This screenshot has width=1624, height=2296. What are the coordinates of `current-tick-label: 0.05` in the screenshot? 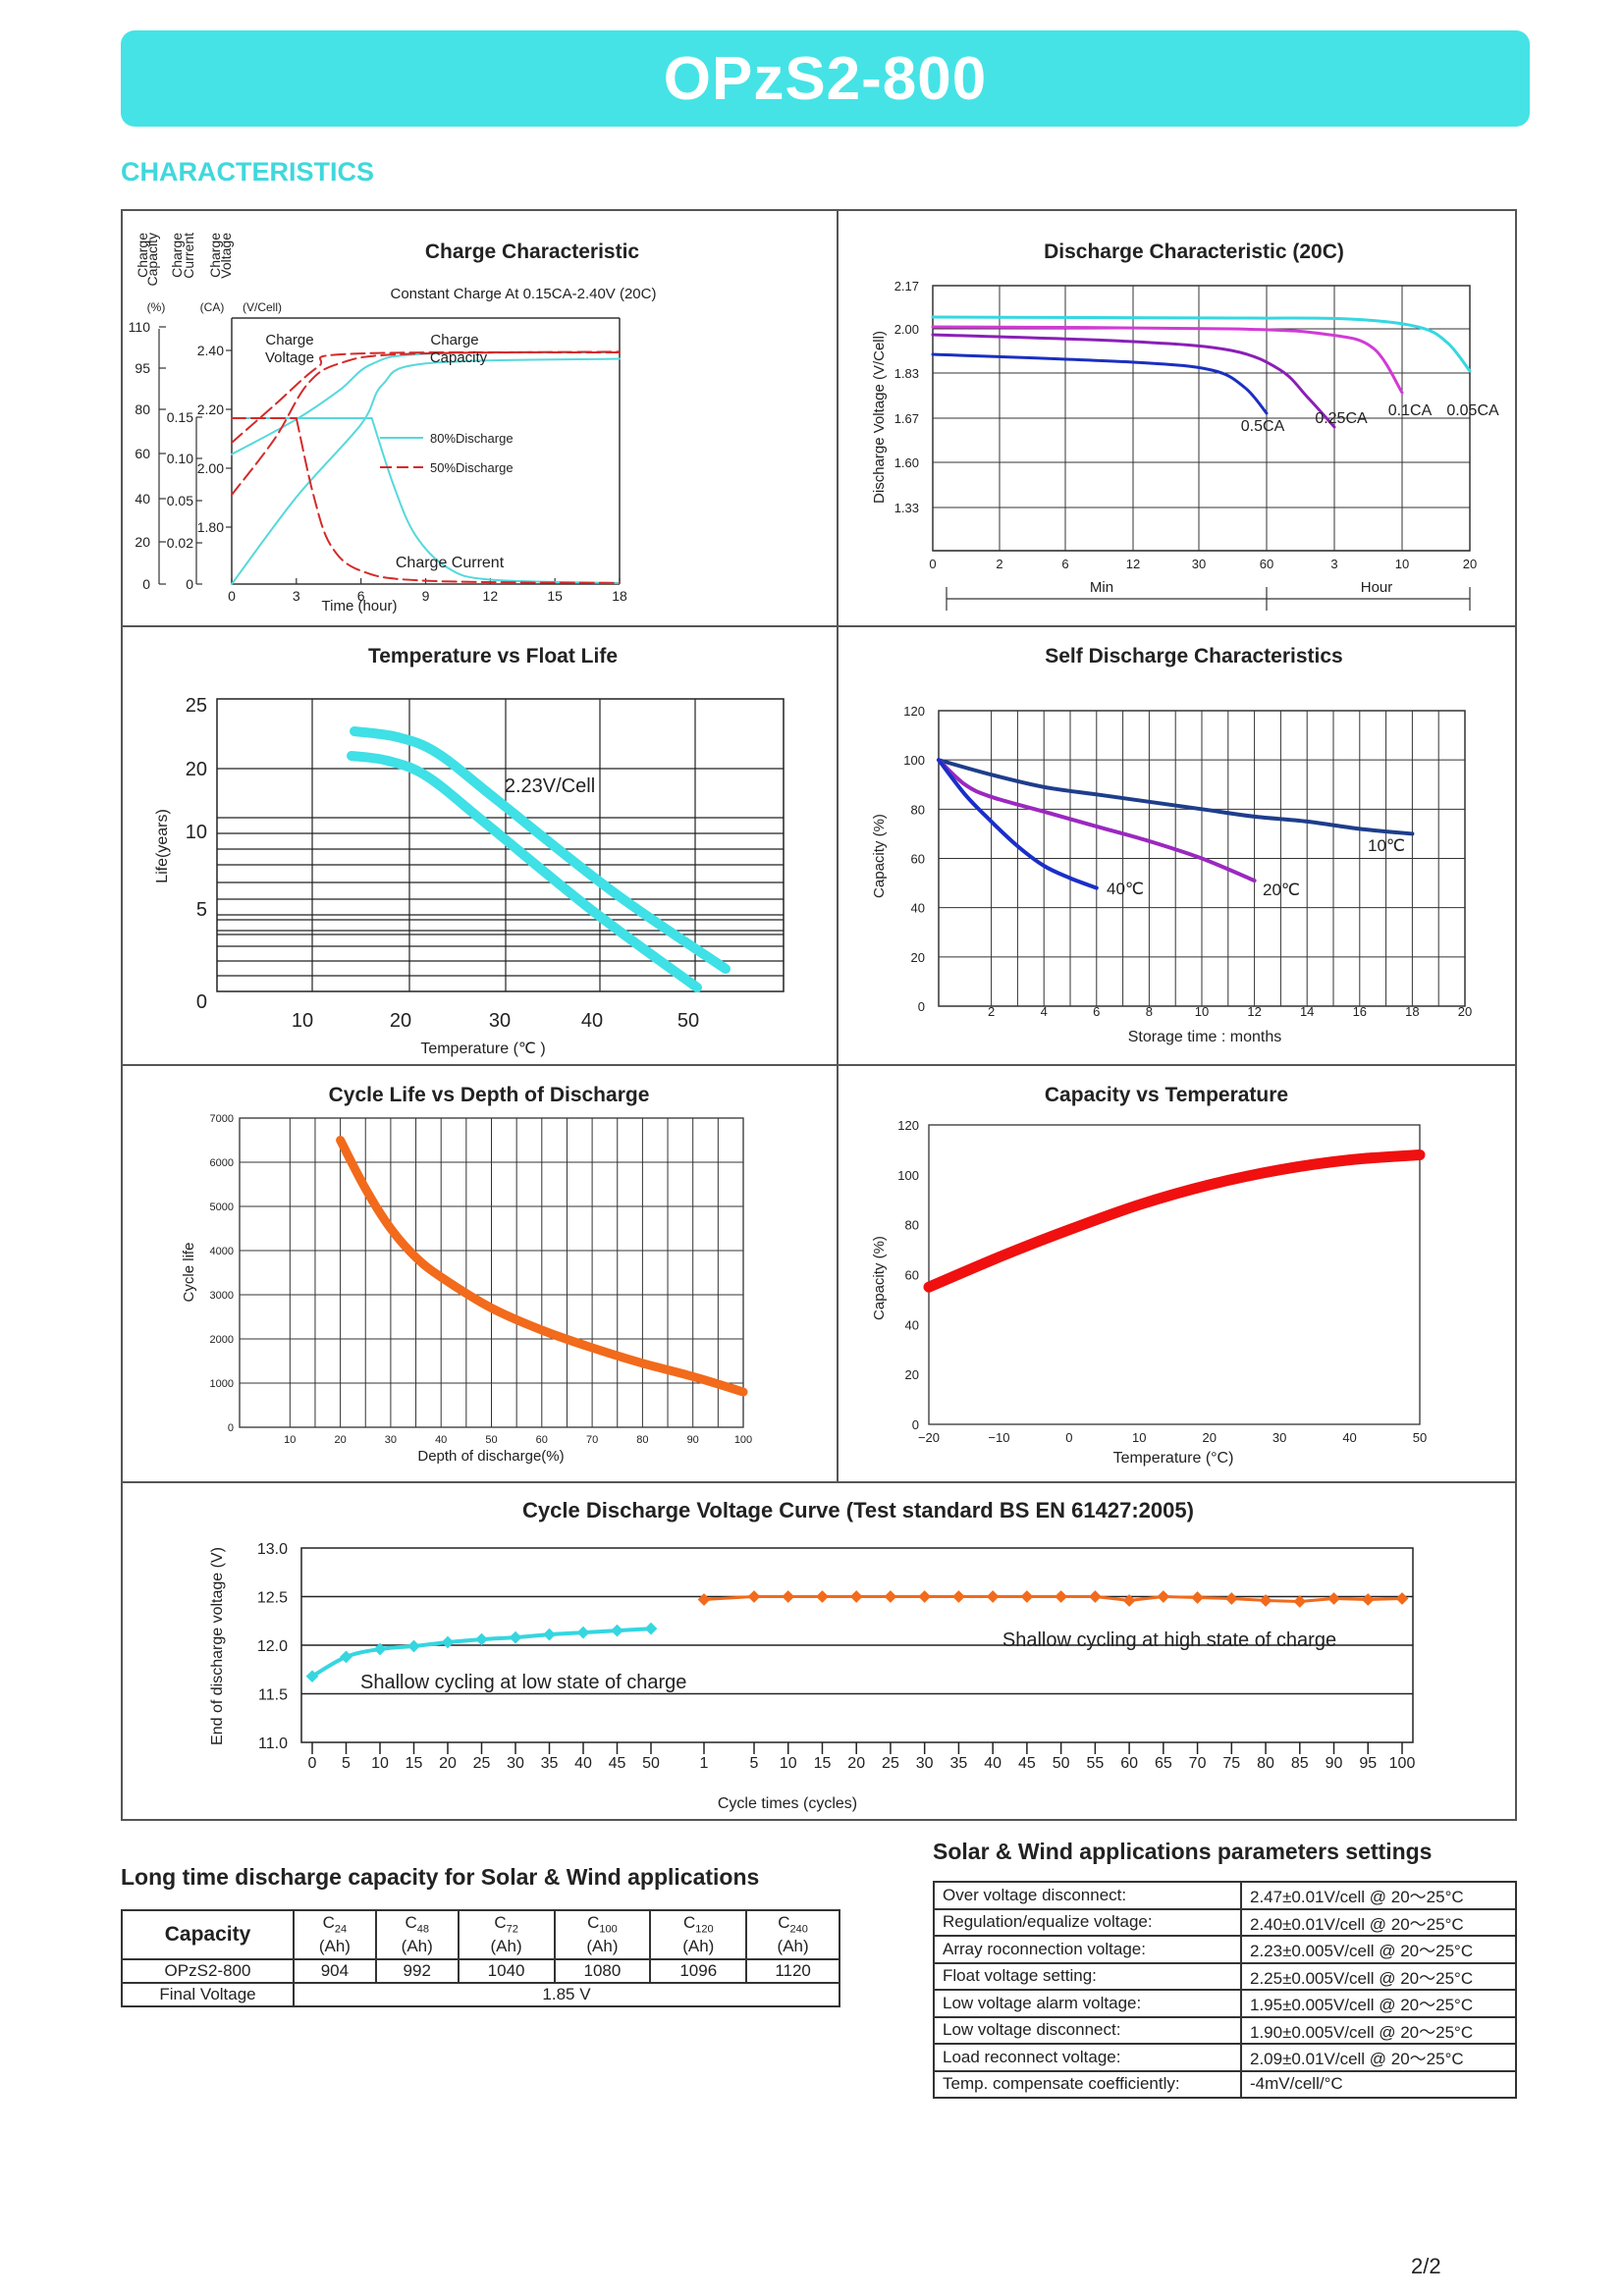 It's located at (180, 501).